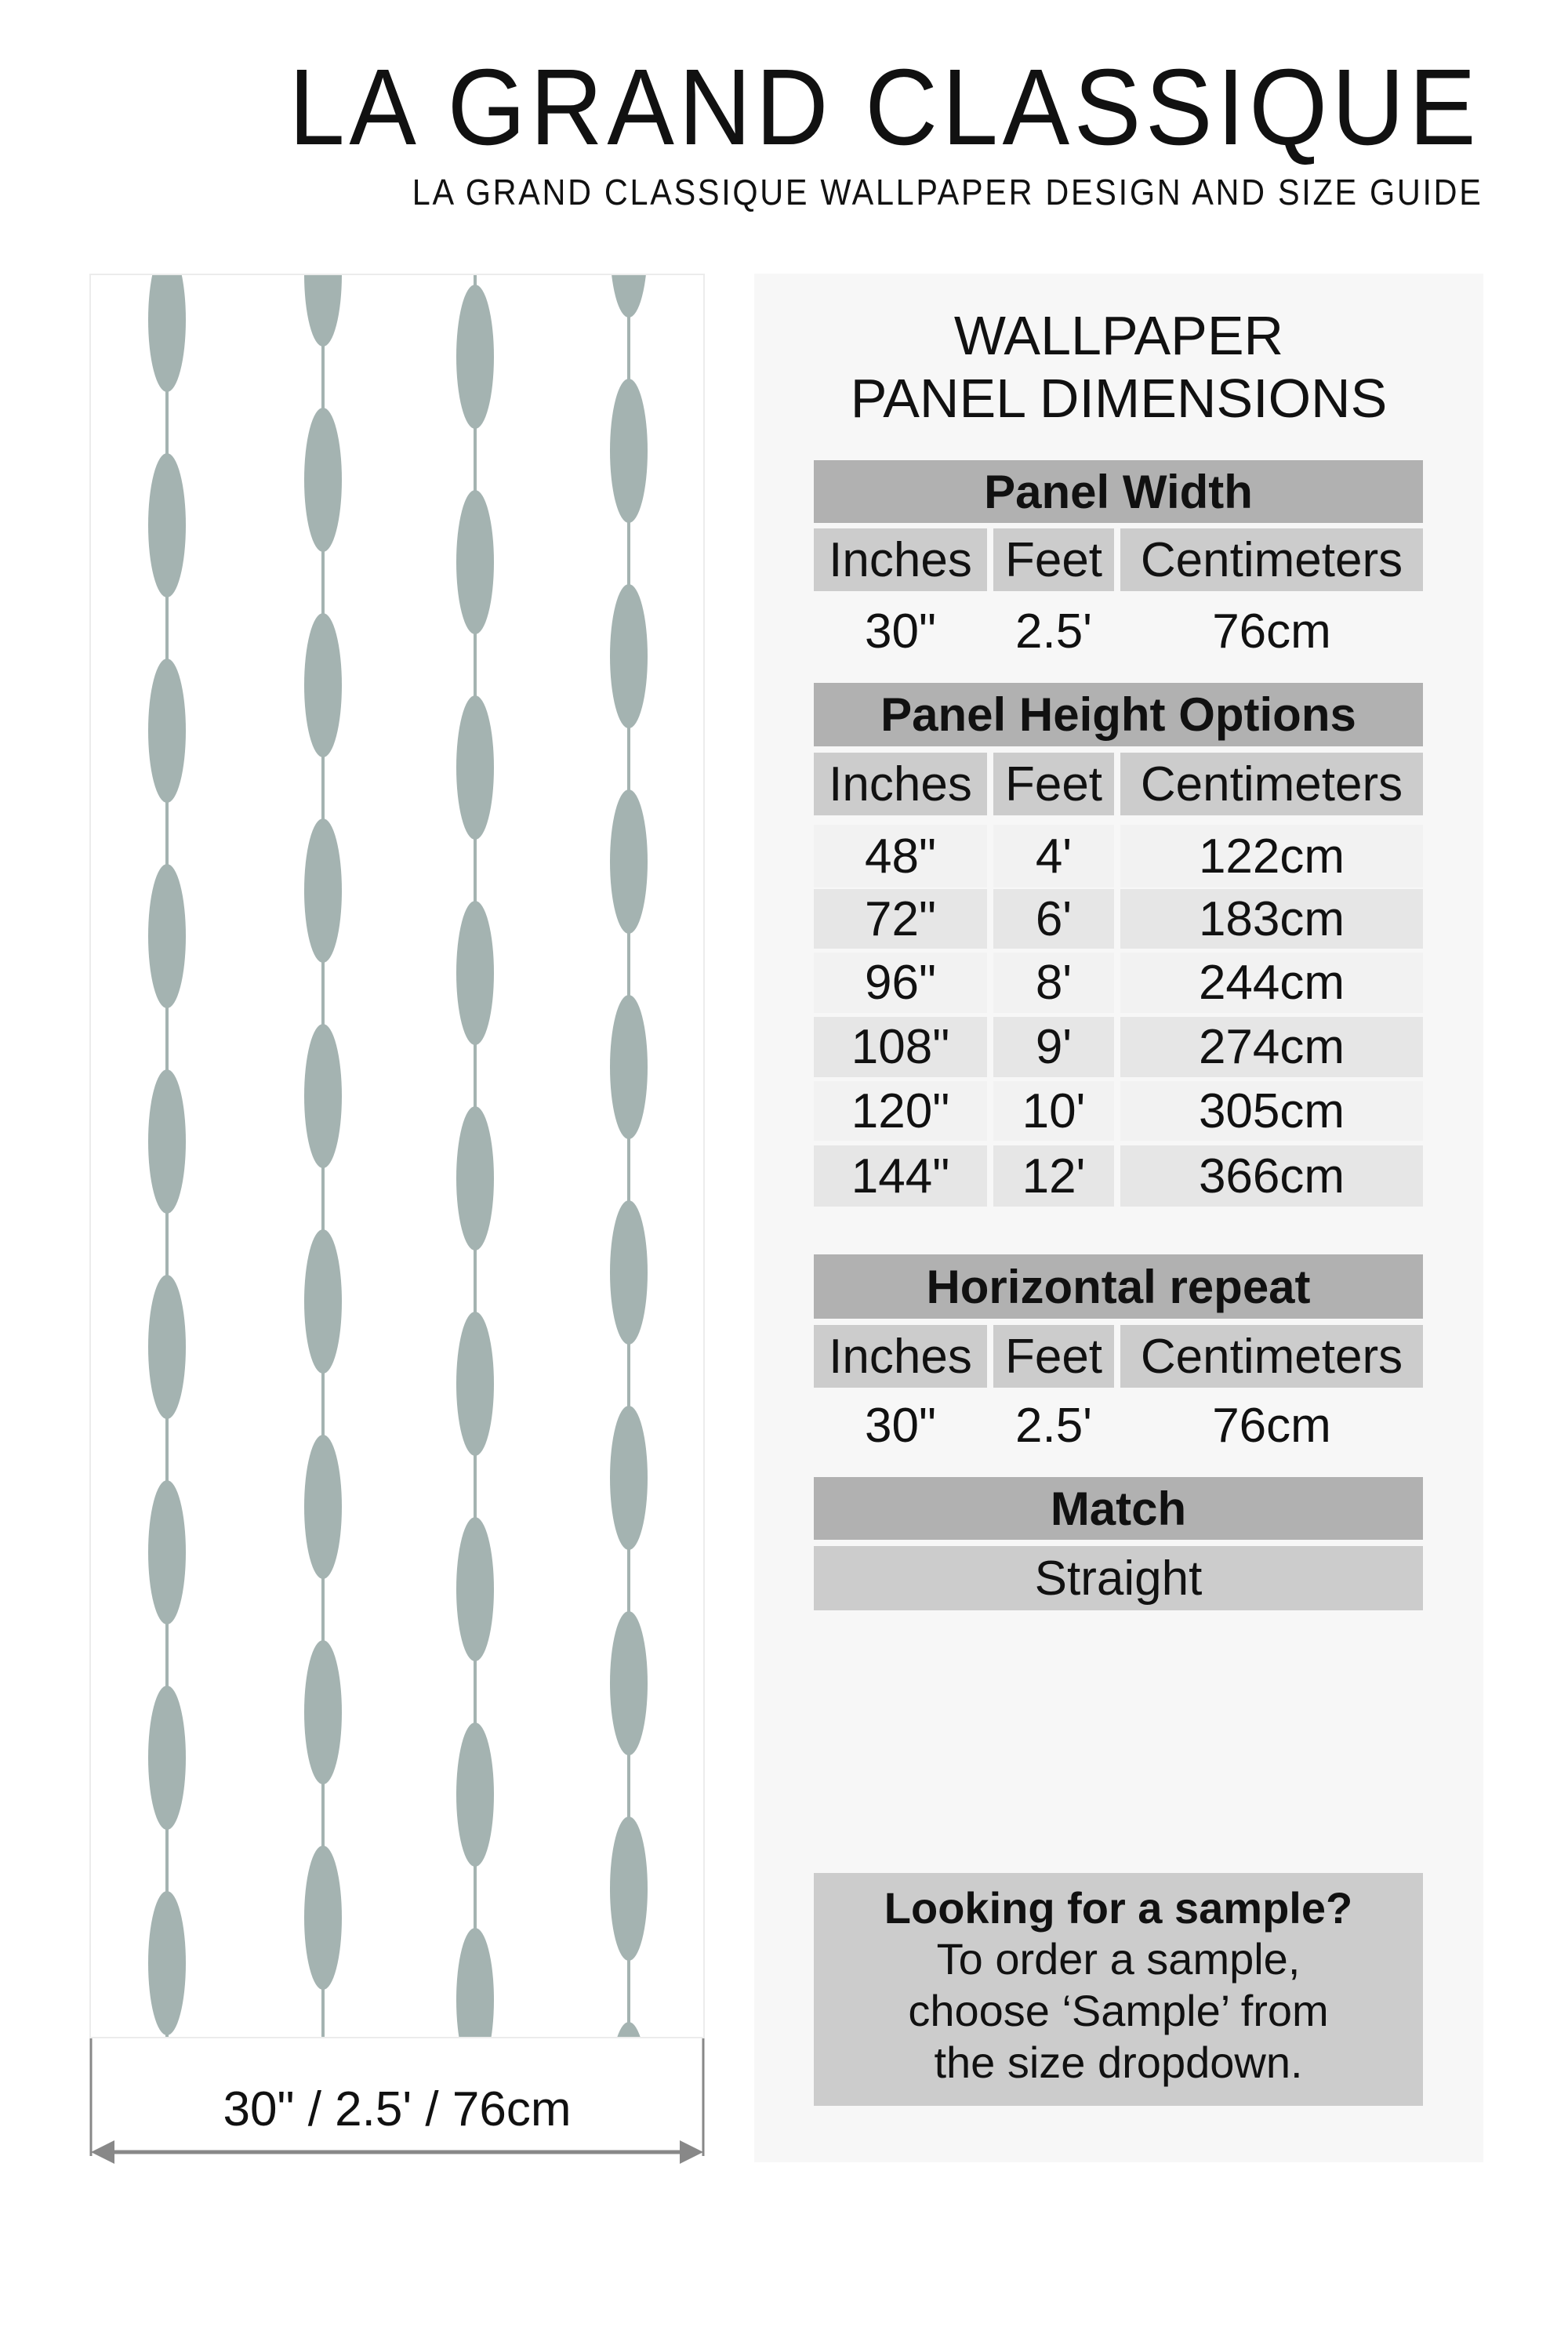 The height and width of the screenshot is (2352, 1568). Describe the element at coordinates (1118, 1111) in the screenshot. I see `table-row: 120" 10' 305cm` at that location.